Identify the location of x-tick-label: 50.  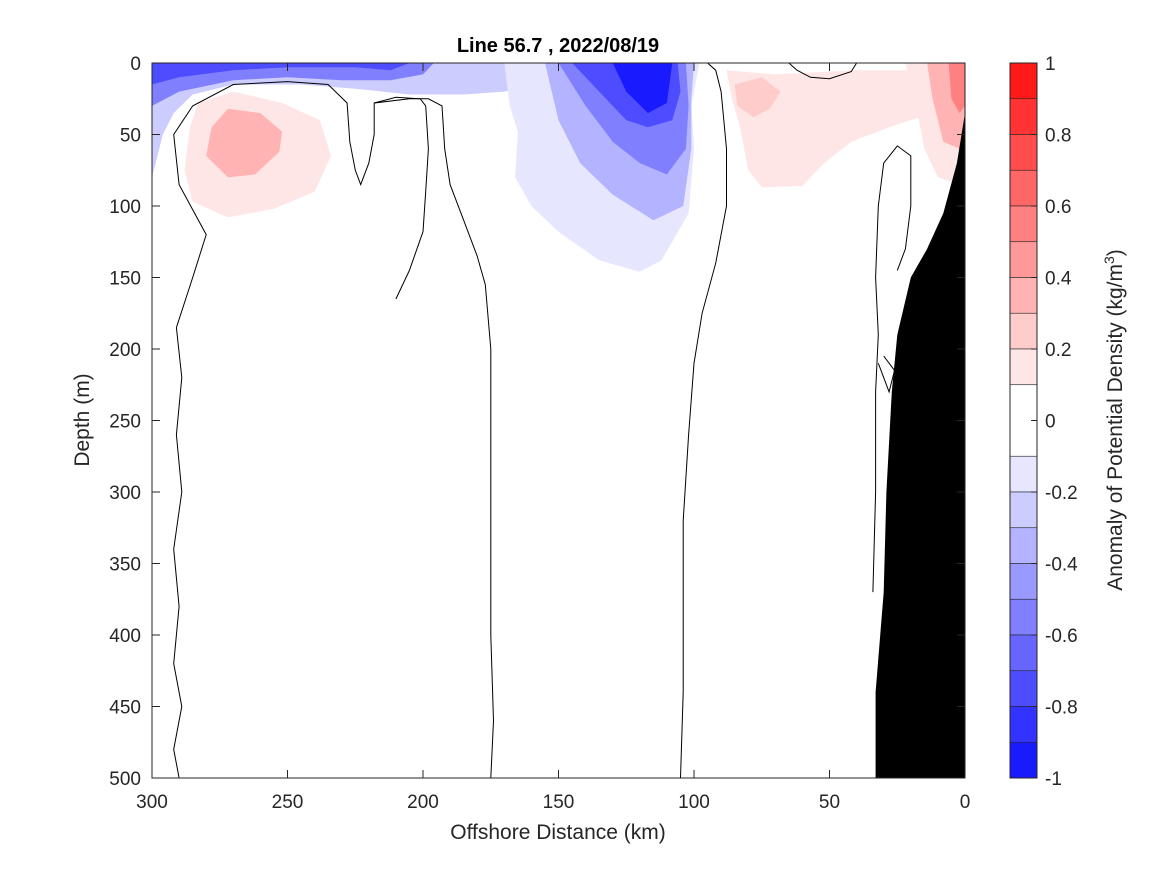
(829, 802).